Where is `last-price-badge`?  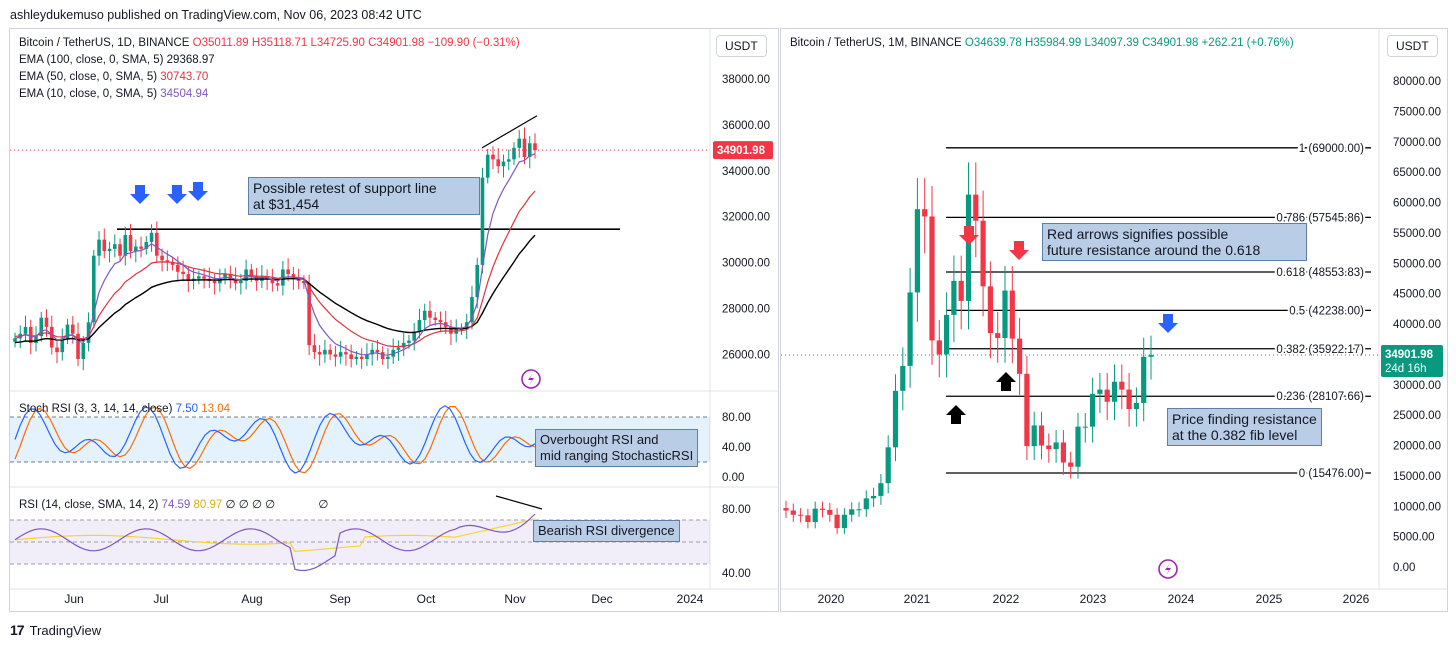 last-price-badge is located at coordinates (743, 150).